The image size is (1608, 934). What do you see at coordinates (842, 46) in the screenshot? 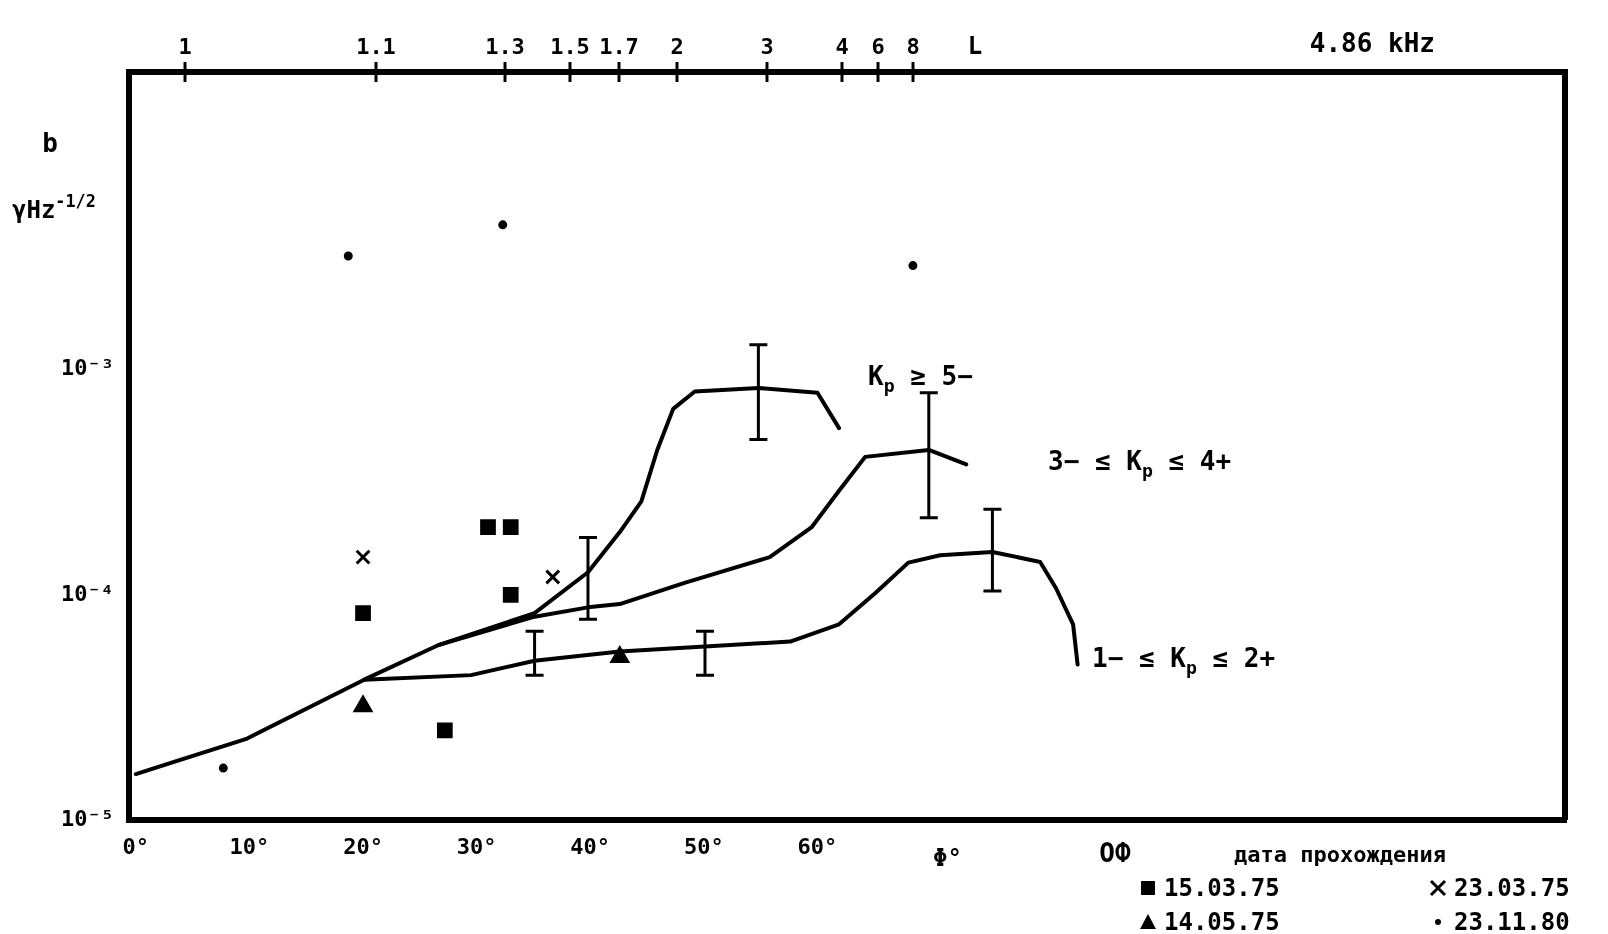
I see `text: 4` at bounding box center [842, 46].